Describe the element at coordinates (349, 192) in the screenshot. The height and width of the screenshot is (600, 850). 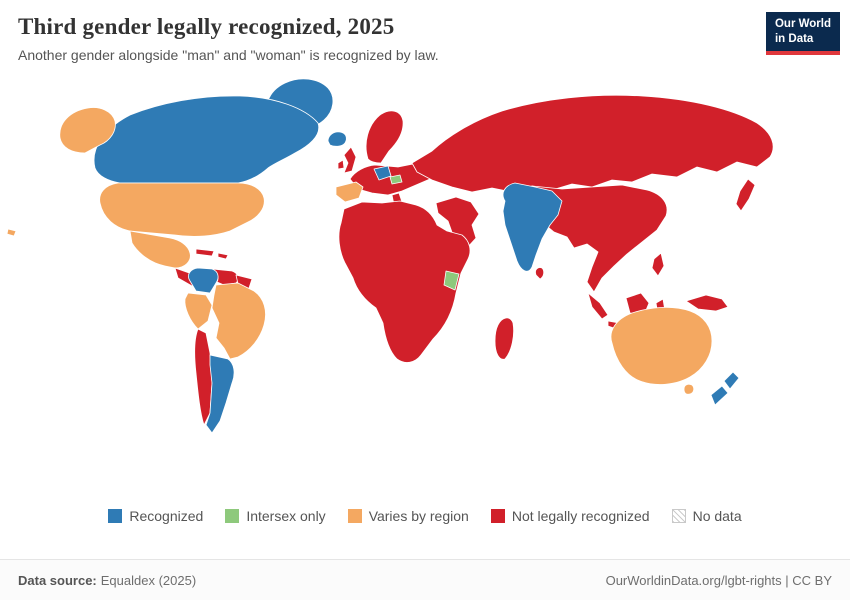
I see `region-iberia` at that location.